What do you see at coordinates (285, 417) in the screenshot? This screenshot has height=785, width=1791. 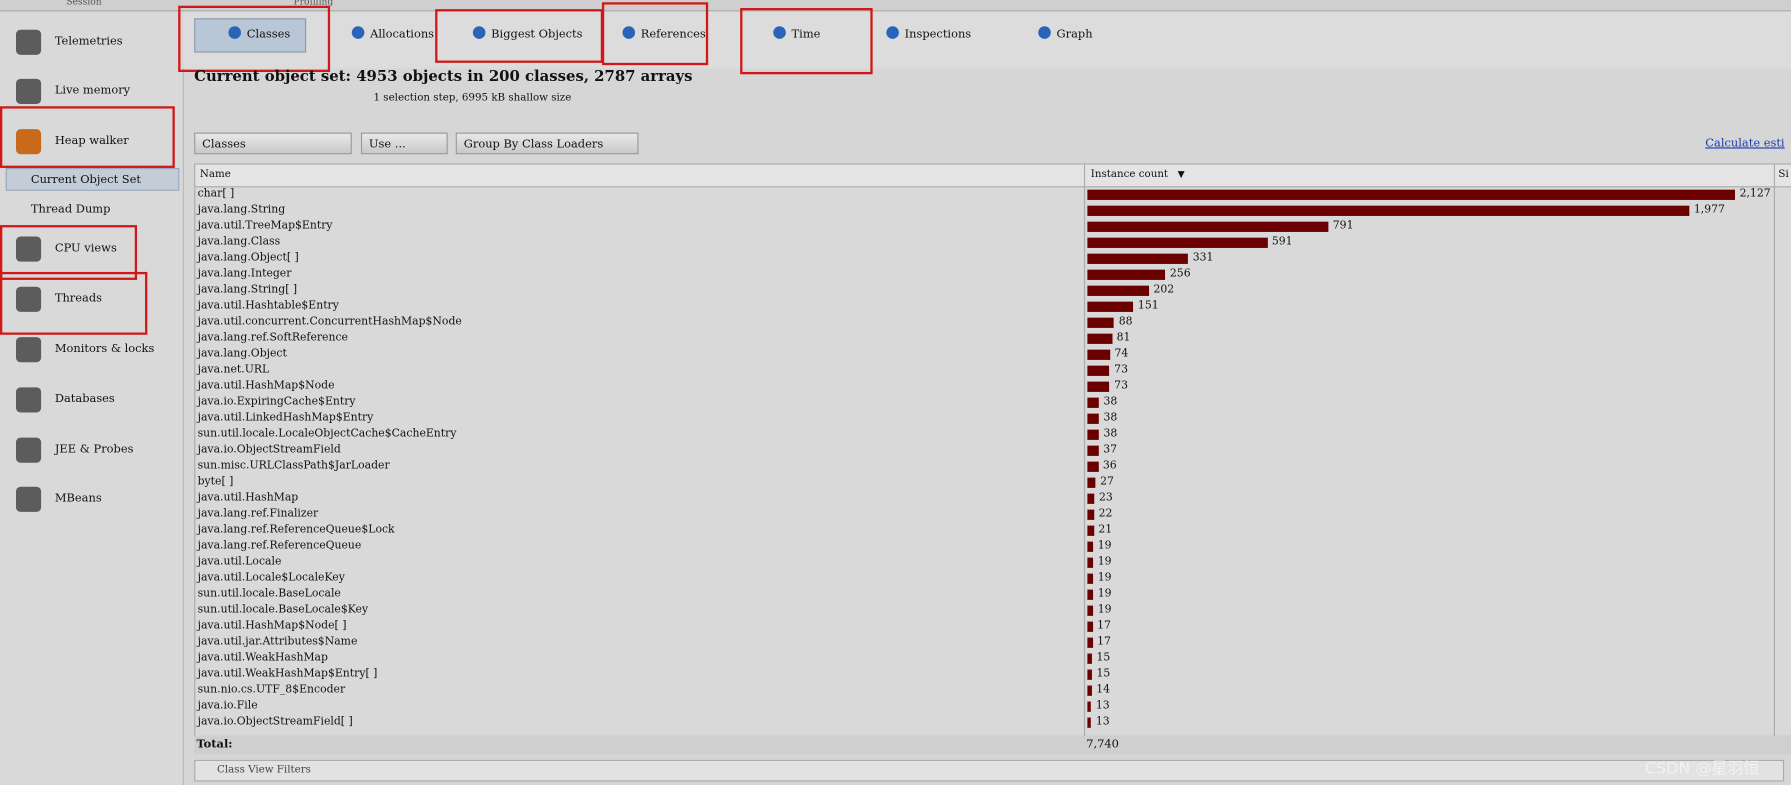 I see `class-name: java.util.LinkedHashMap$Entry` at bounding box center [285, 417].